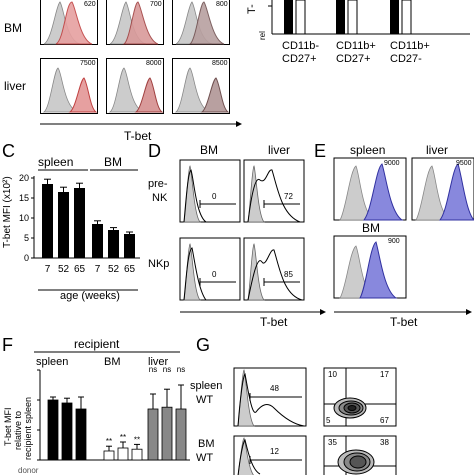  What do you see at coordinates (252, 237) in the screenshot?
I see `panel-d-histograms` at bounding box center [252, 237].